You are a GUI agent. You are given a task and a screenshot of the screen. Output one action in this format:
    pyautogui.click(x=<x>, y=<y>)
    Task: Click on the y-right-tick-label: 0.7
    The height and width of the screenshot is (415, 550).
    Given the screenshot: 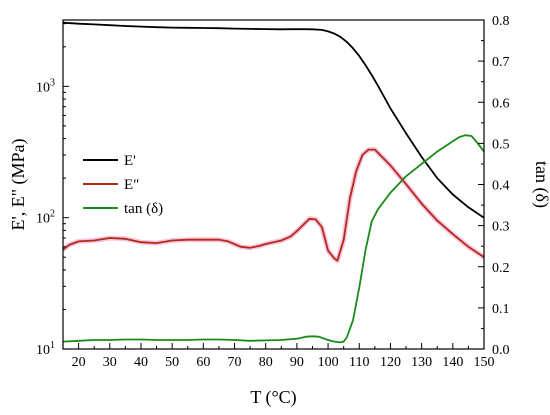 What is the action you would take?
    pyautogui.click(x=501, y=62)
    